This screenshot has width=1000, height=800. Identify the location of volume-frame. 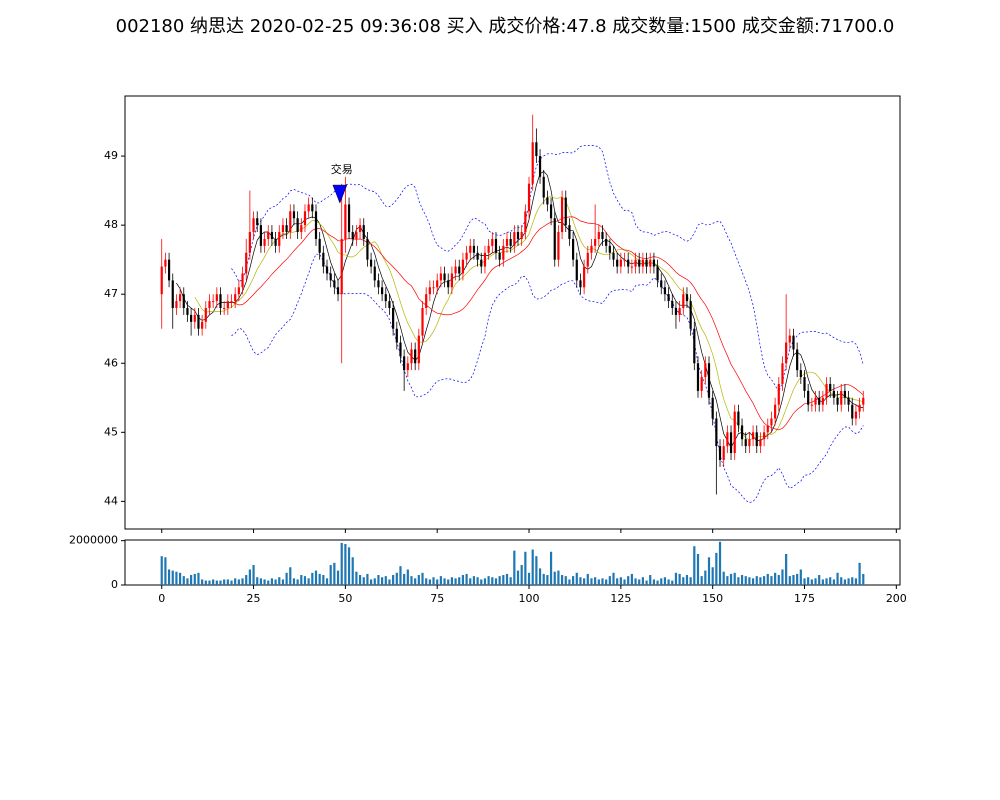
(512, 562).